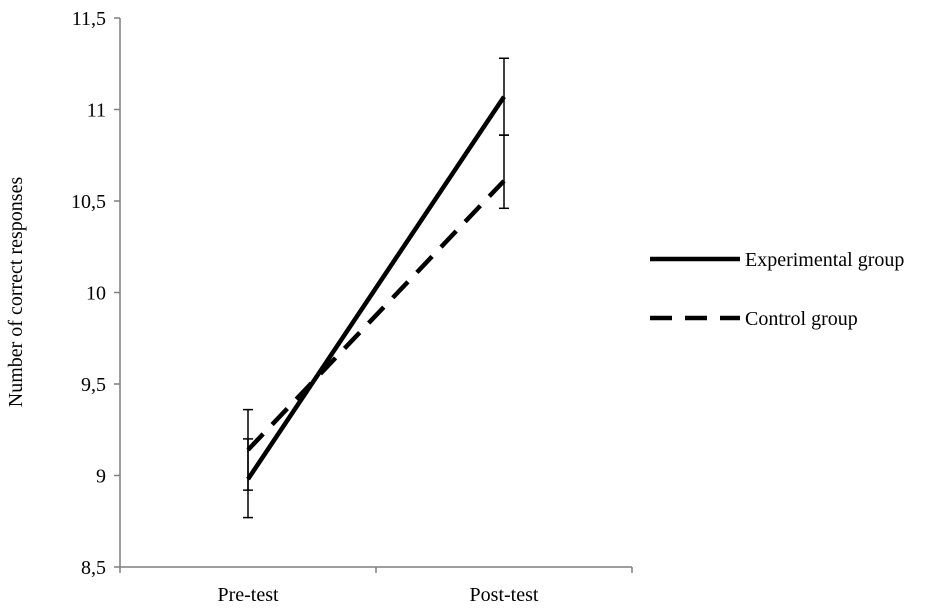  Describe the element at coordinates (824, 260) in the screenshot. I see `legend-label: Experimental group` at that location.